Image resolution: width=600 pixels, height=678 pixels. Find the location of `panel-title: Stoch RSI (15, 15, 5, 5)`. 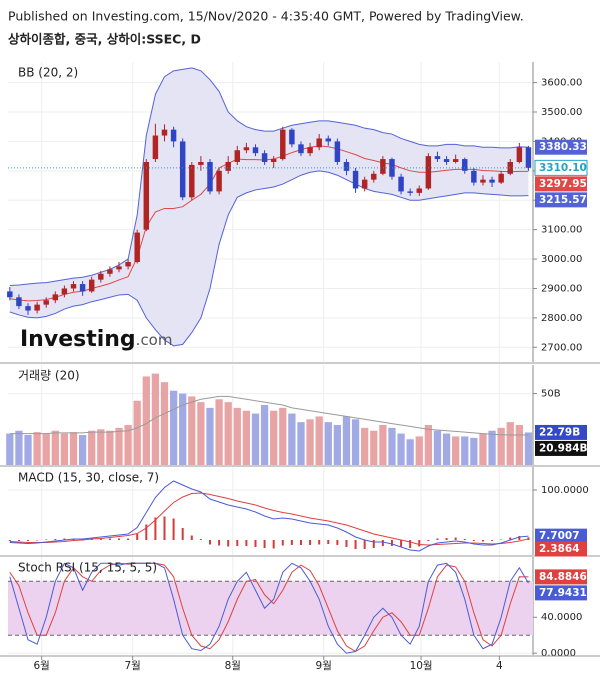

panel-title: Stoch RSI (15, 15, 5, 5) is located at coordinates (87, 568).